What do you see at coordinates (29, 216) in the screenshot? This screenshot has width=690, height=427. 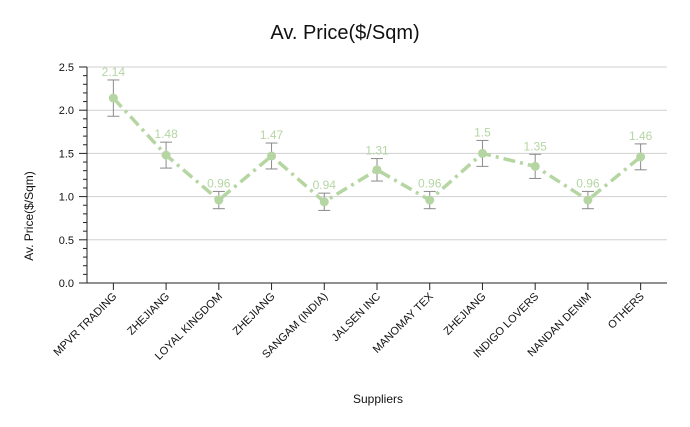 I see `y-axis-label: Av. Price($/Sqm)` at bounding box center [29, 216].